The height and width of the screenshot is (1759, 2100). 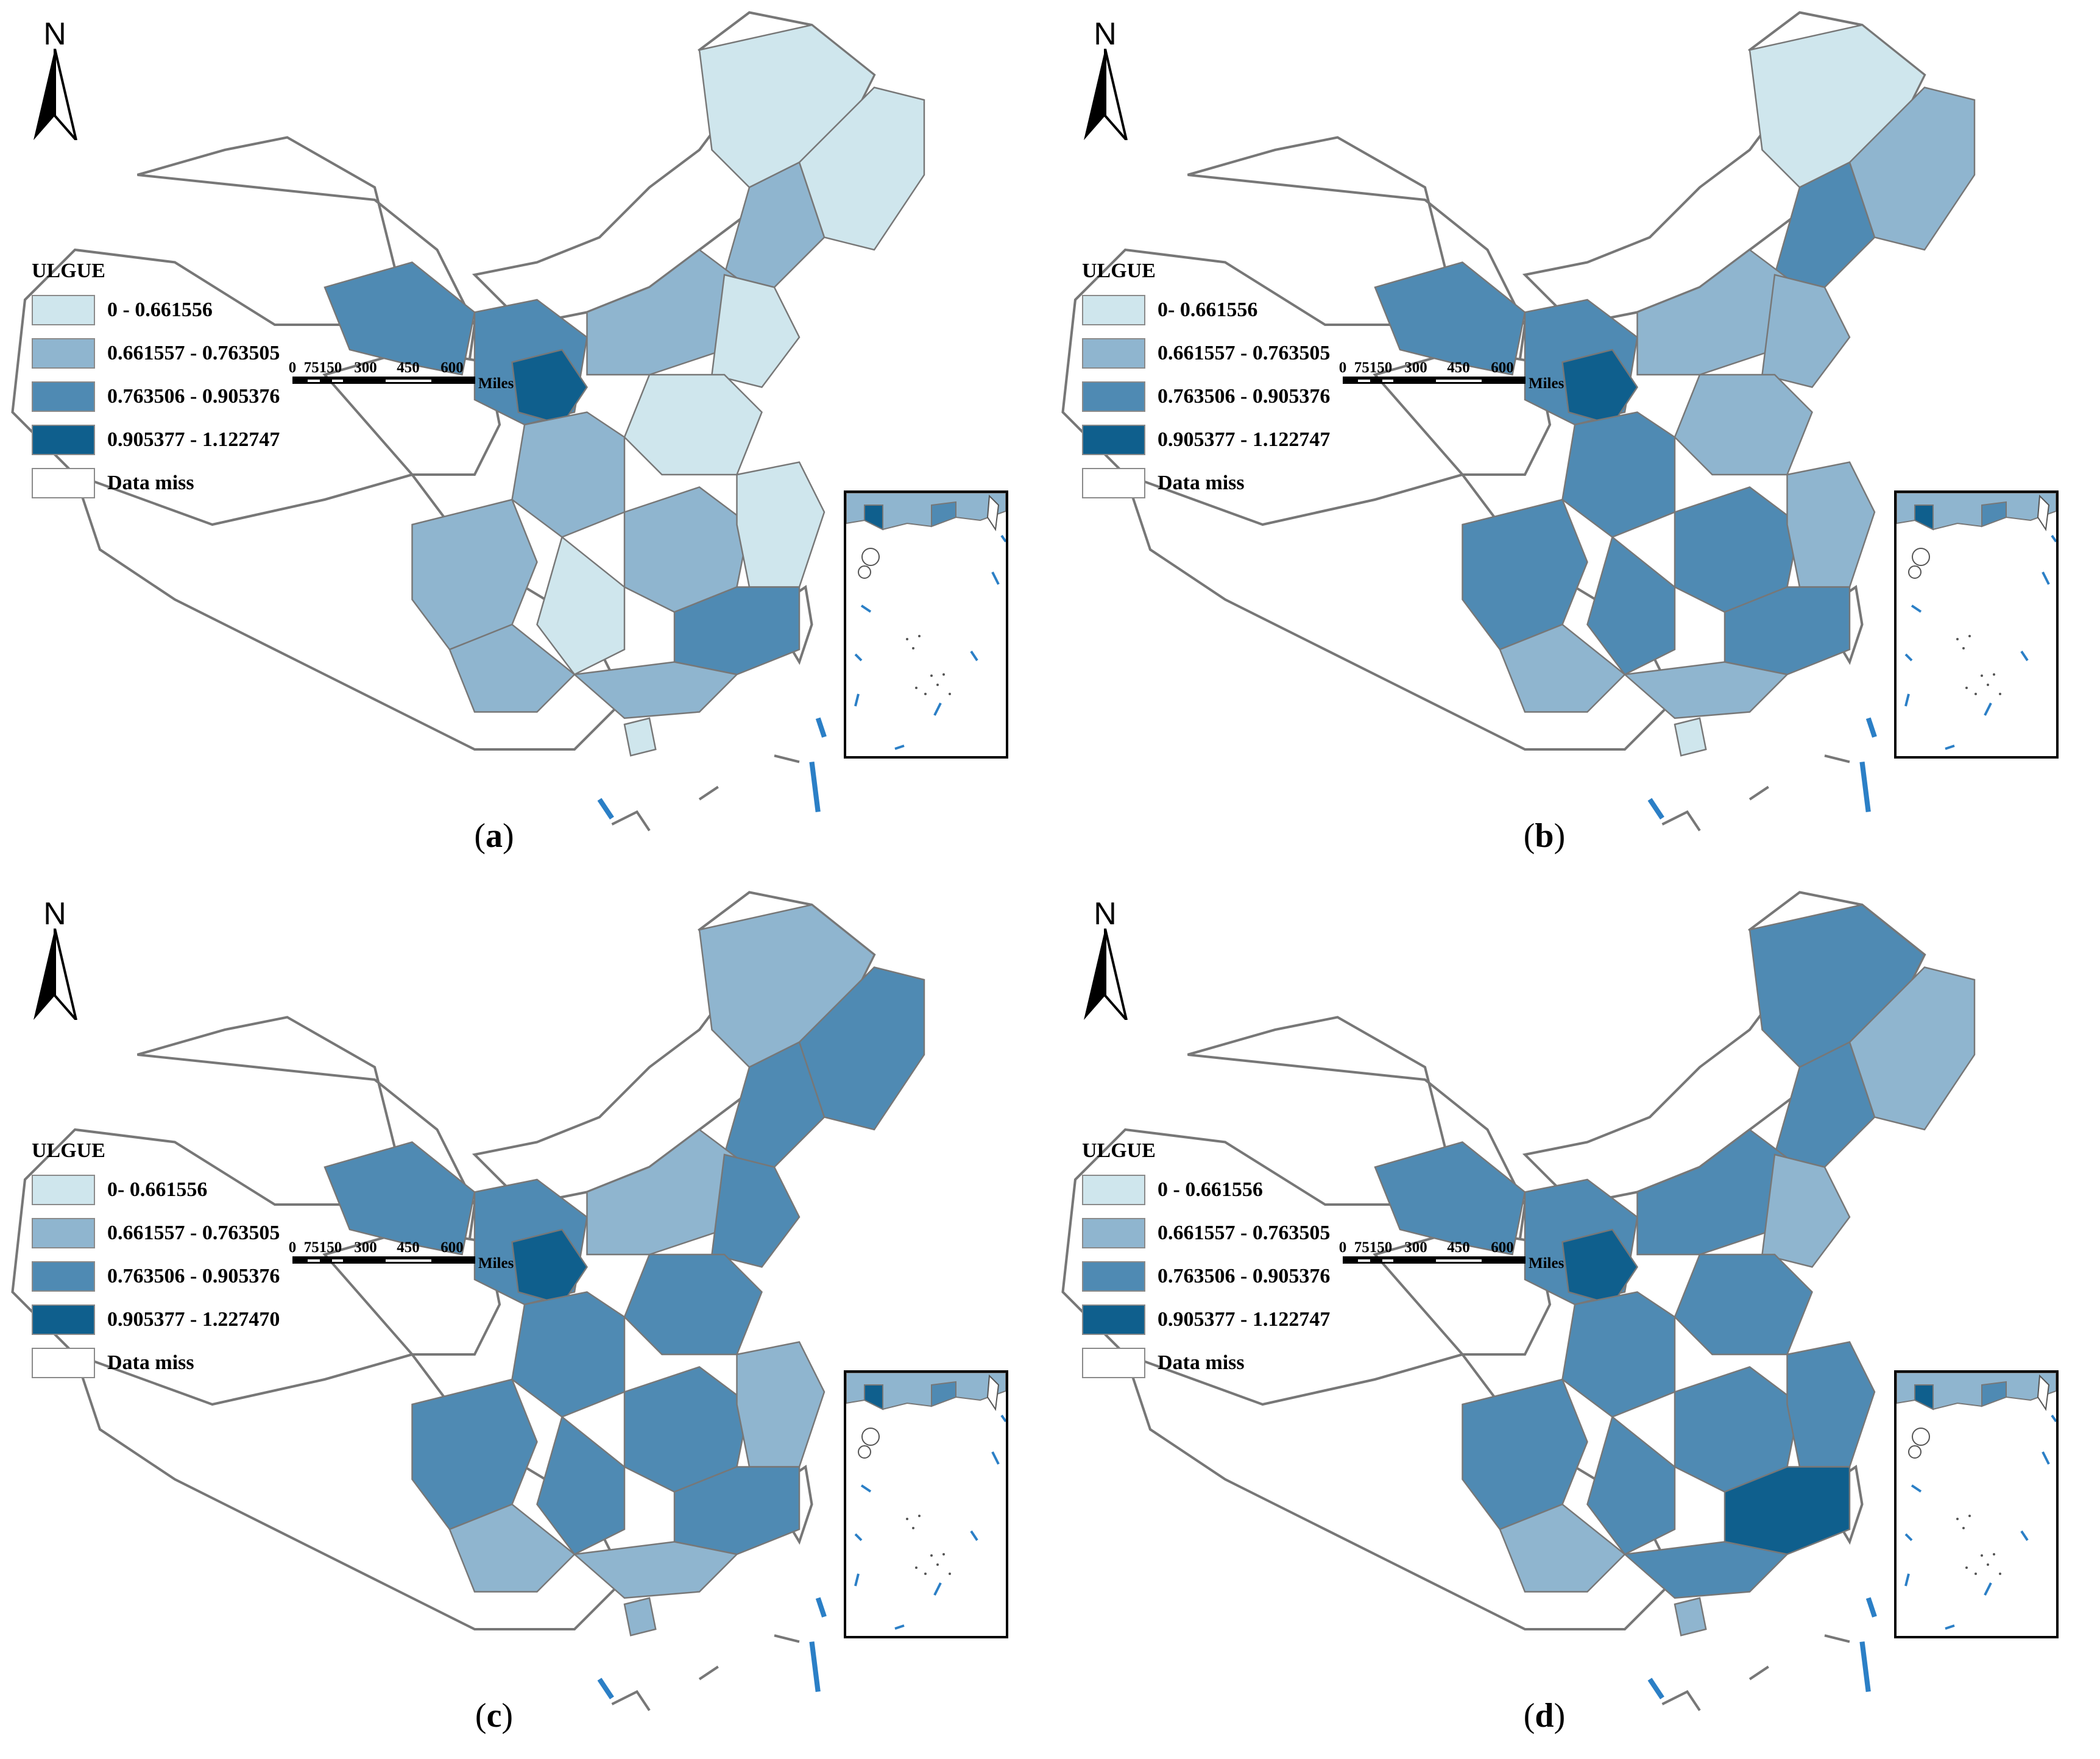 I want to click on caption-letter: a, so click(x=494, y=836).